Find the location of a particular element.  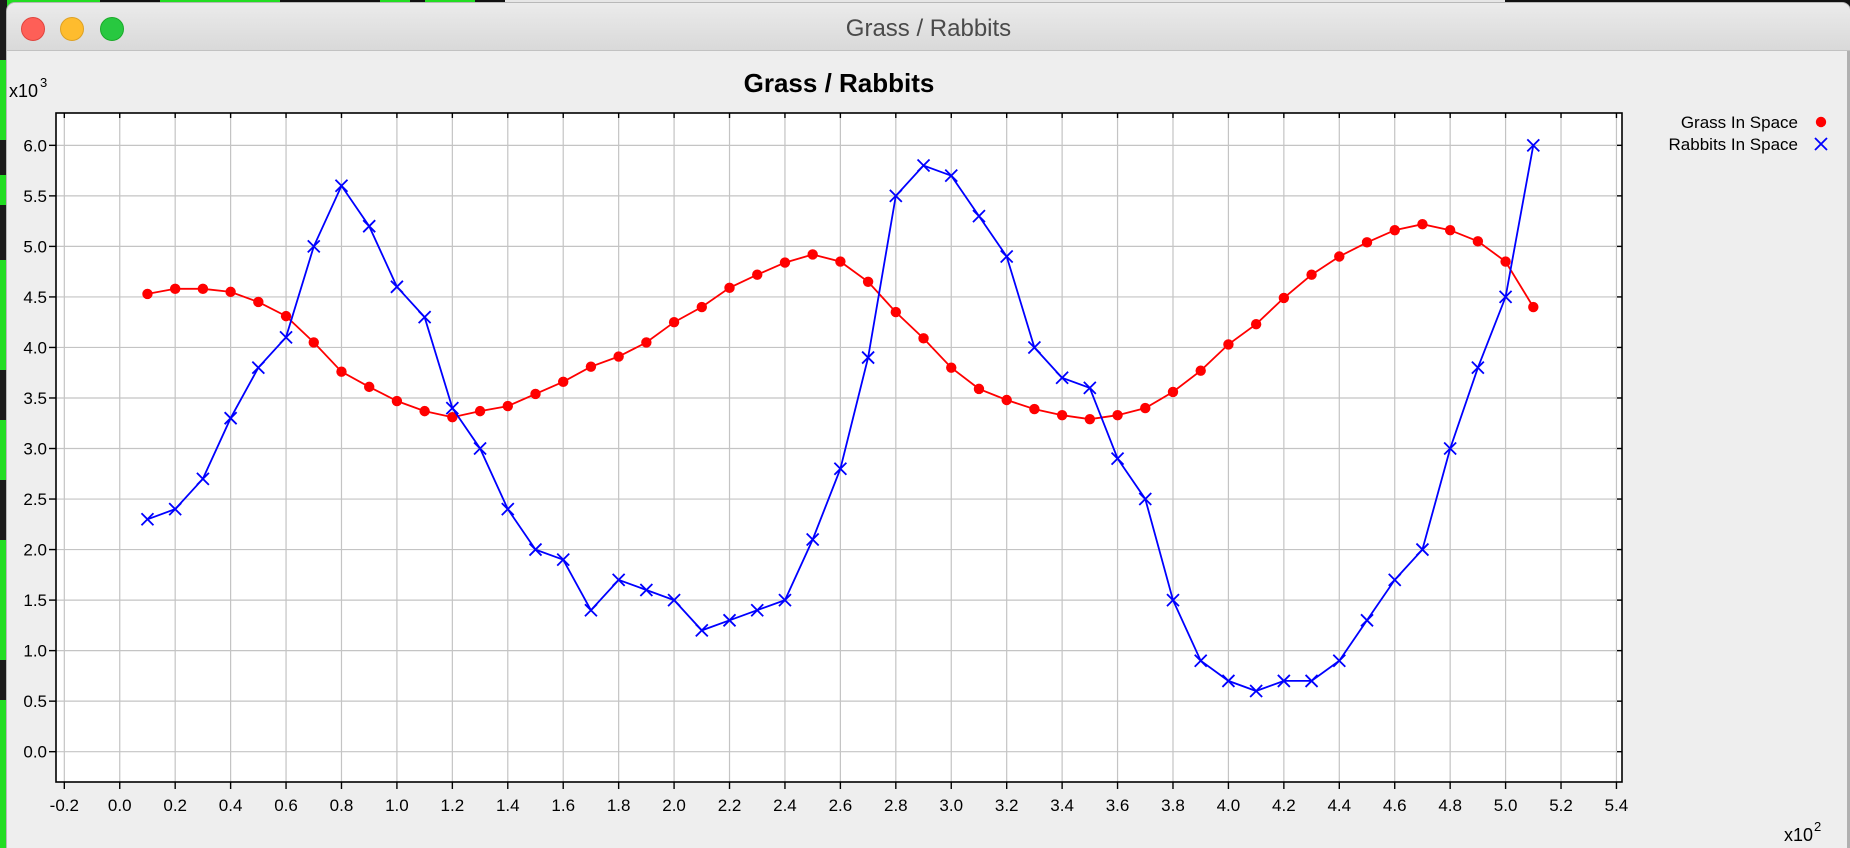

legend-marker-x is located at coordinates (1821, 144).